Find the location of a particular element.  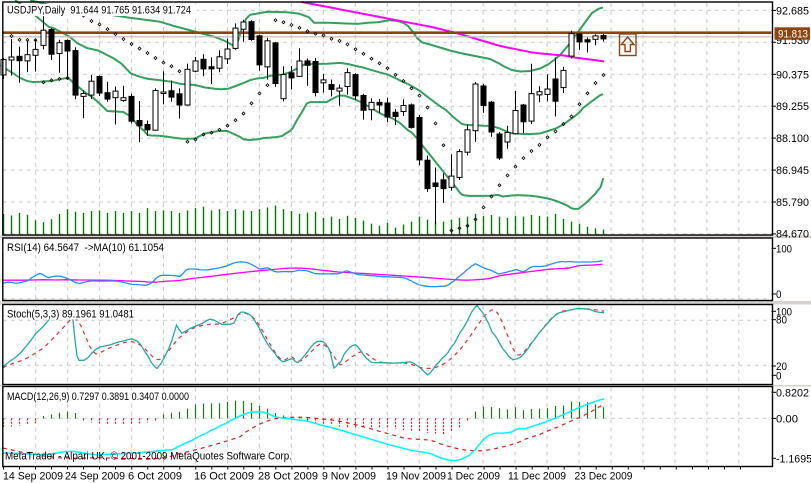

svg-text: 16 Oct 2009 is located at coordinates (224, 477).